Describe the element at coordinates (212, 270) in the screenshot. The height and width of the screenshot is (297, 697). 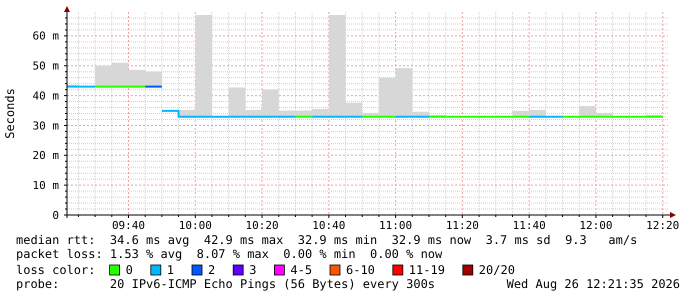
I see `legend-label: 2` at that location.